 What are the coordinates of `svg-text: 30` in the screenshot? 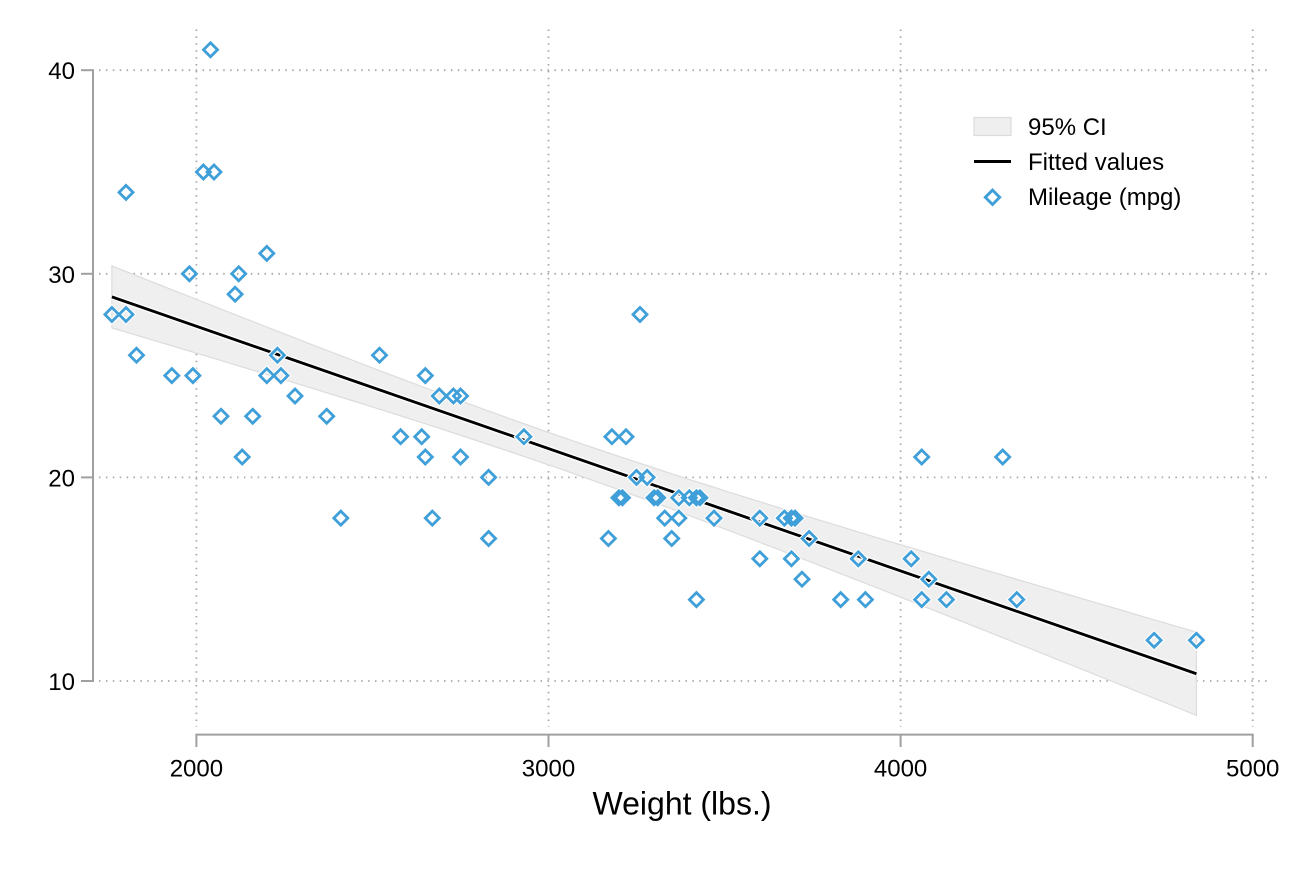 It's located at (61, 275).